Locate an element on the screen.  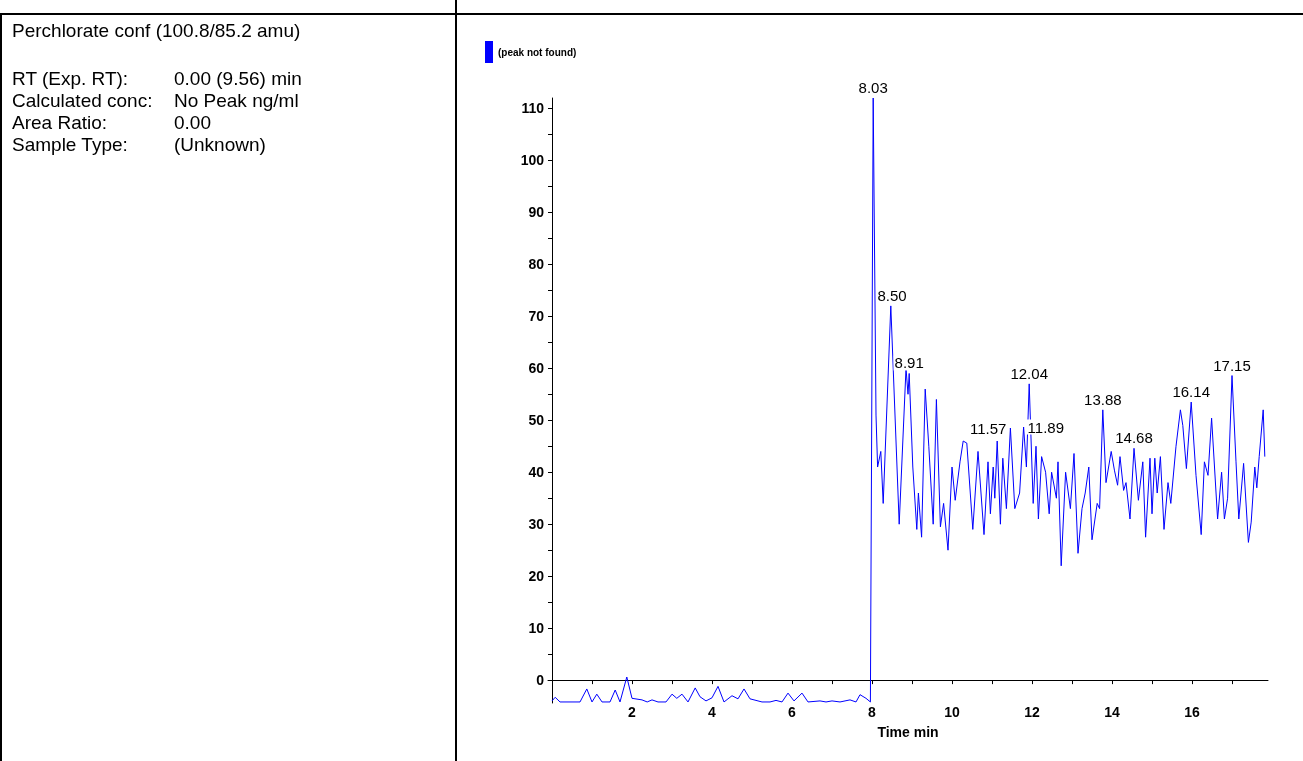
text: Sample Type: is located at coordinates (70, 145).